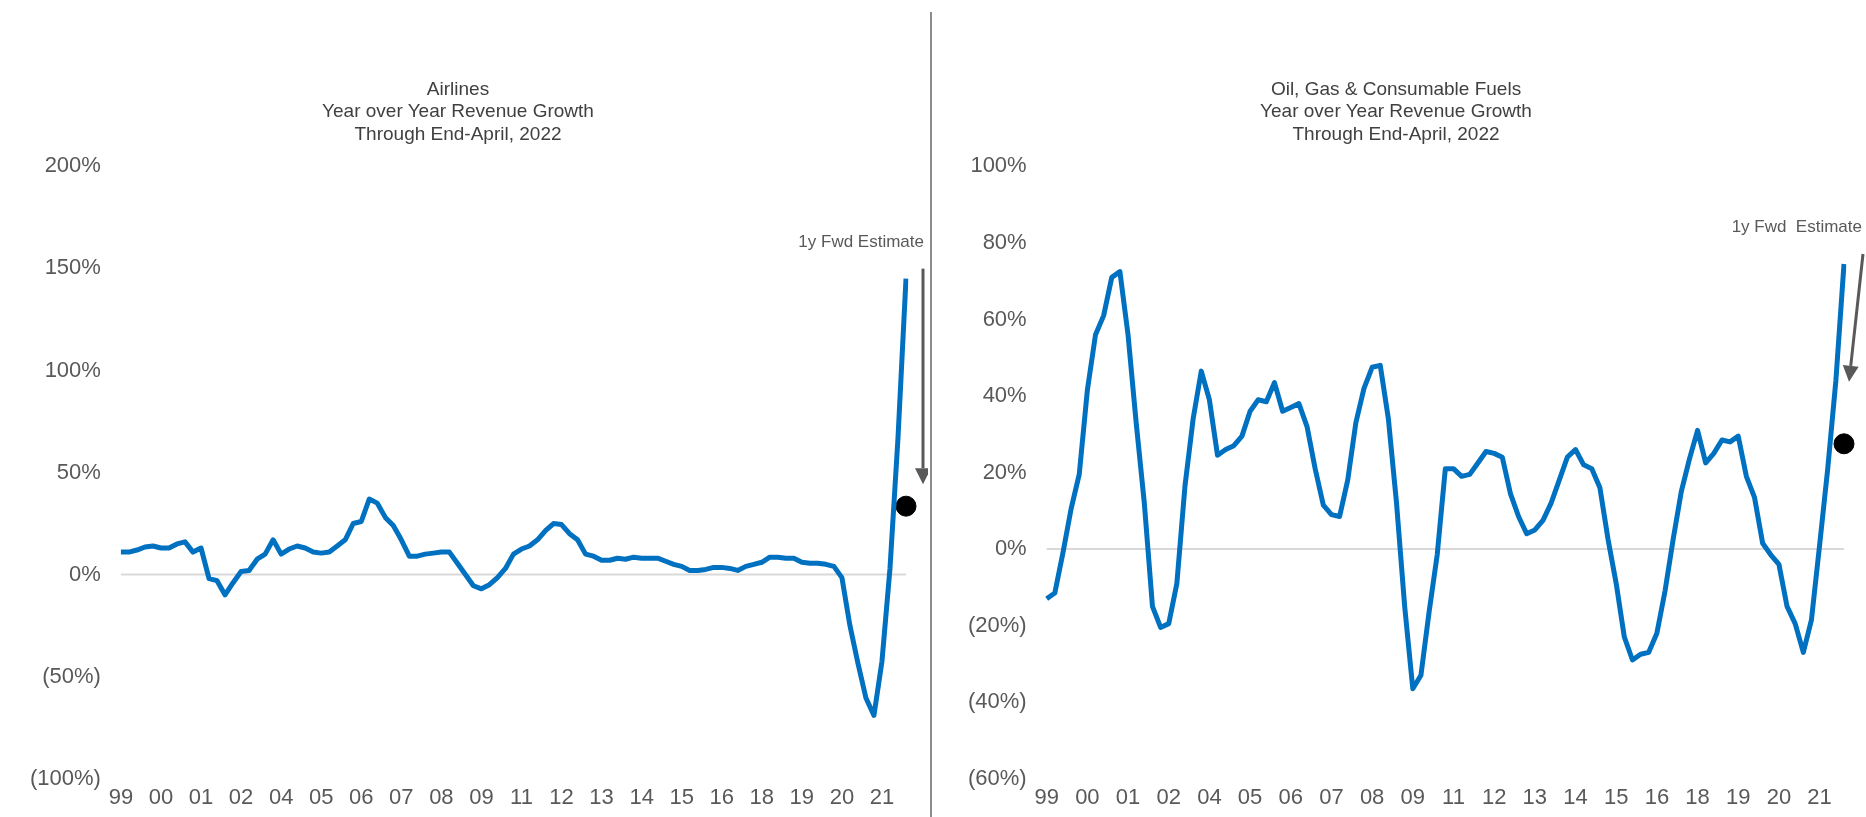 The height and width of the screenshot is (817, 1866). I want to click on y-tick-label: 80%, so click(1004, 241).